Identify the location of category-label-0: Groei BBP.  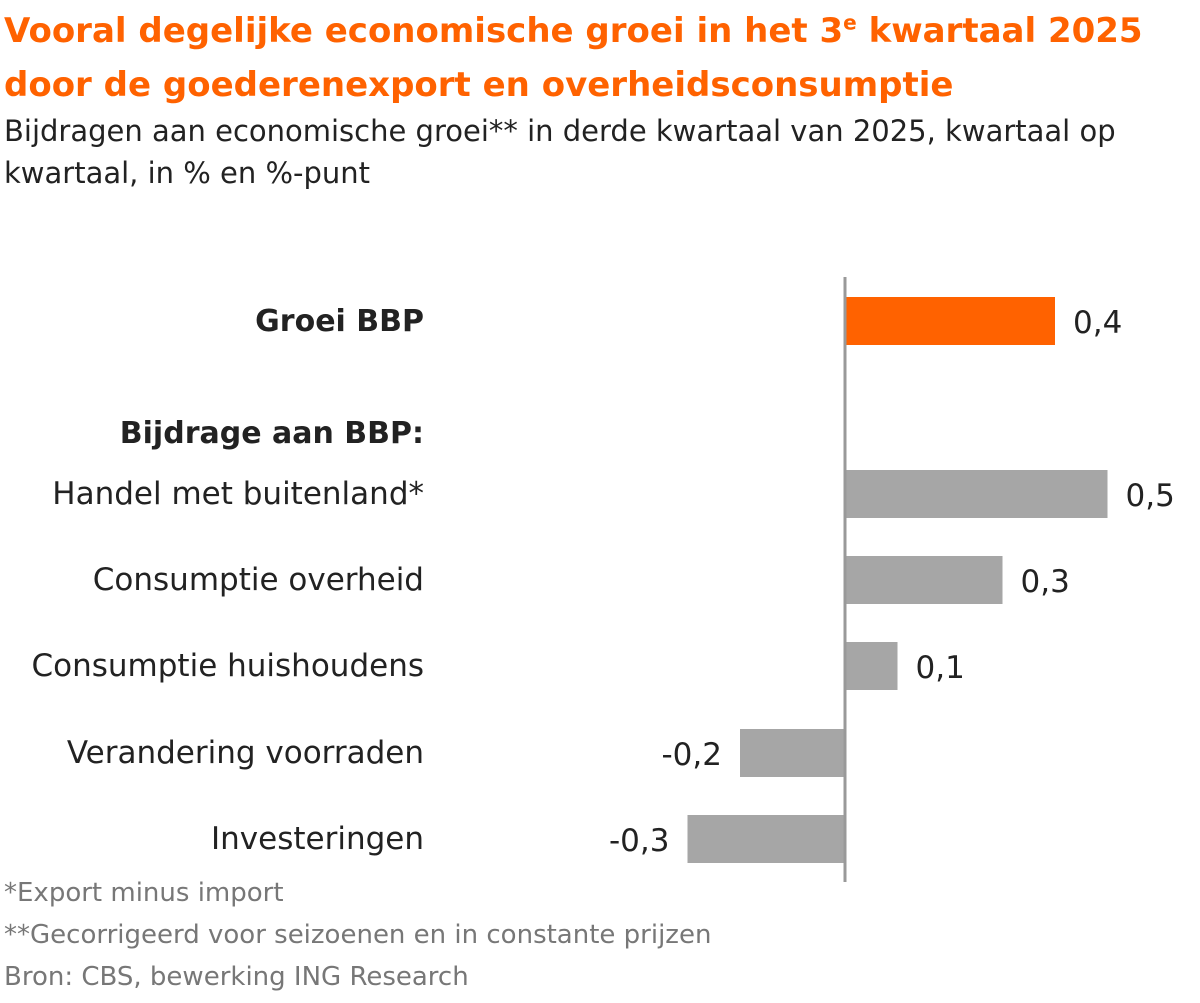
(339, 321).